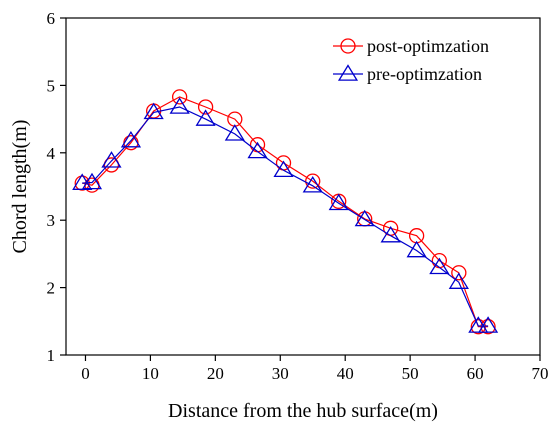 This screenshot has height=429, width=550. I want to click on legend-label-pre-optimzation: pre-optimzation, so click(424, 74).